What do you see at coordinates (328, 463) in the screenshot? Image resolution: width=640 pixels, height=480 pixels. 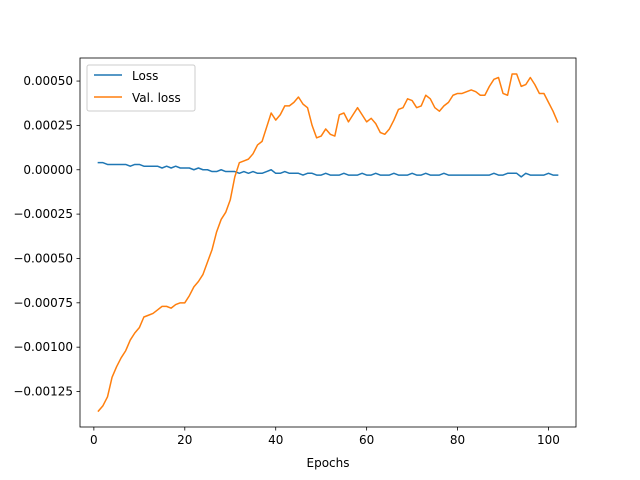 I see `x-axis-label: Epochs` at bounding box center [328, 463].